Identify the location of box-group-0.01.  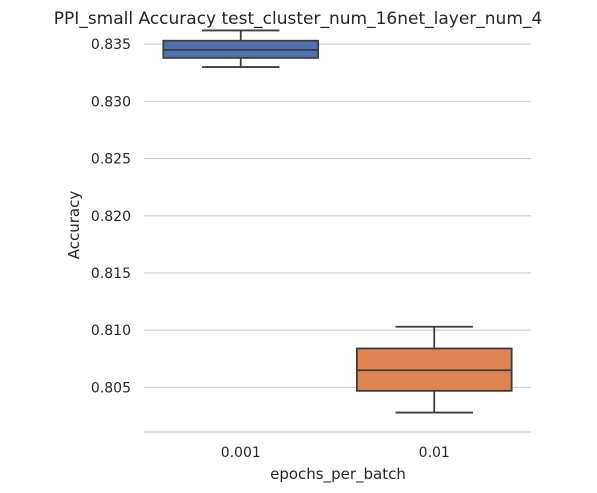
(434, 369).